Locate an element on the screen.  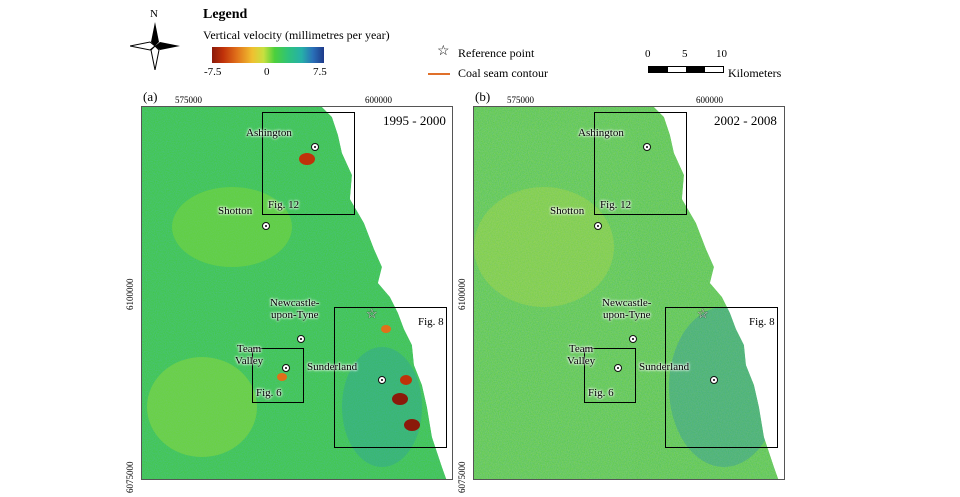
scale-tick-10: 10 is located at coordinates (721, 54).